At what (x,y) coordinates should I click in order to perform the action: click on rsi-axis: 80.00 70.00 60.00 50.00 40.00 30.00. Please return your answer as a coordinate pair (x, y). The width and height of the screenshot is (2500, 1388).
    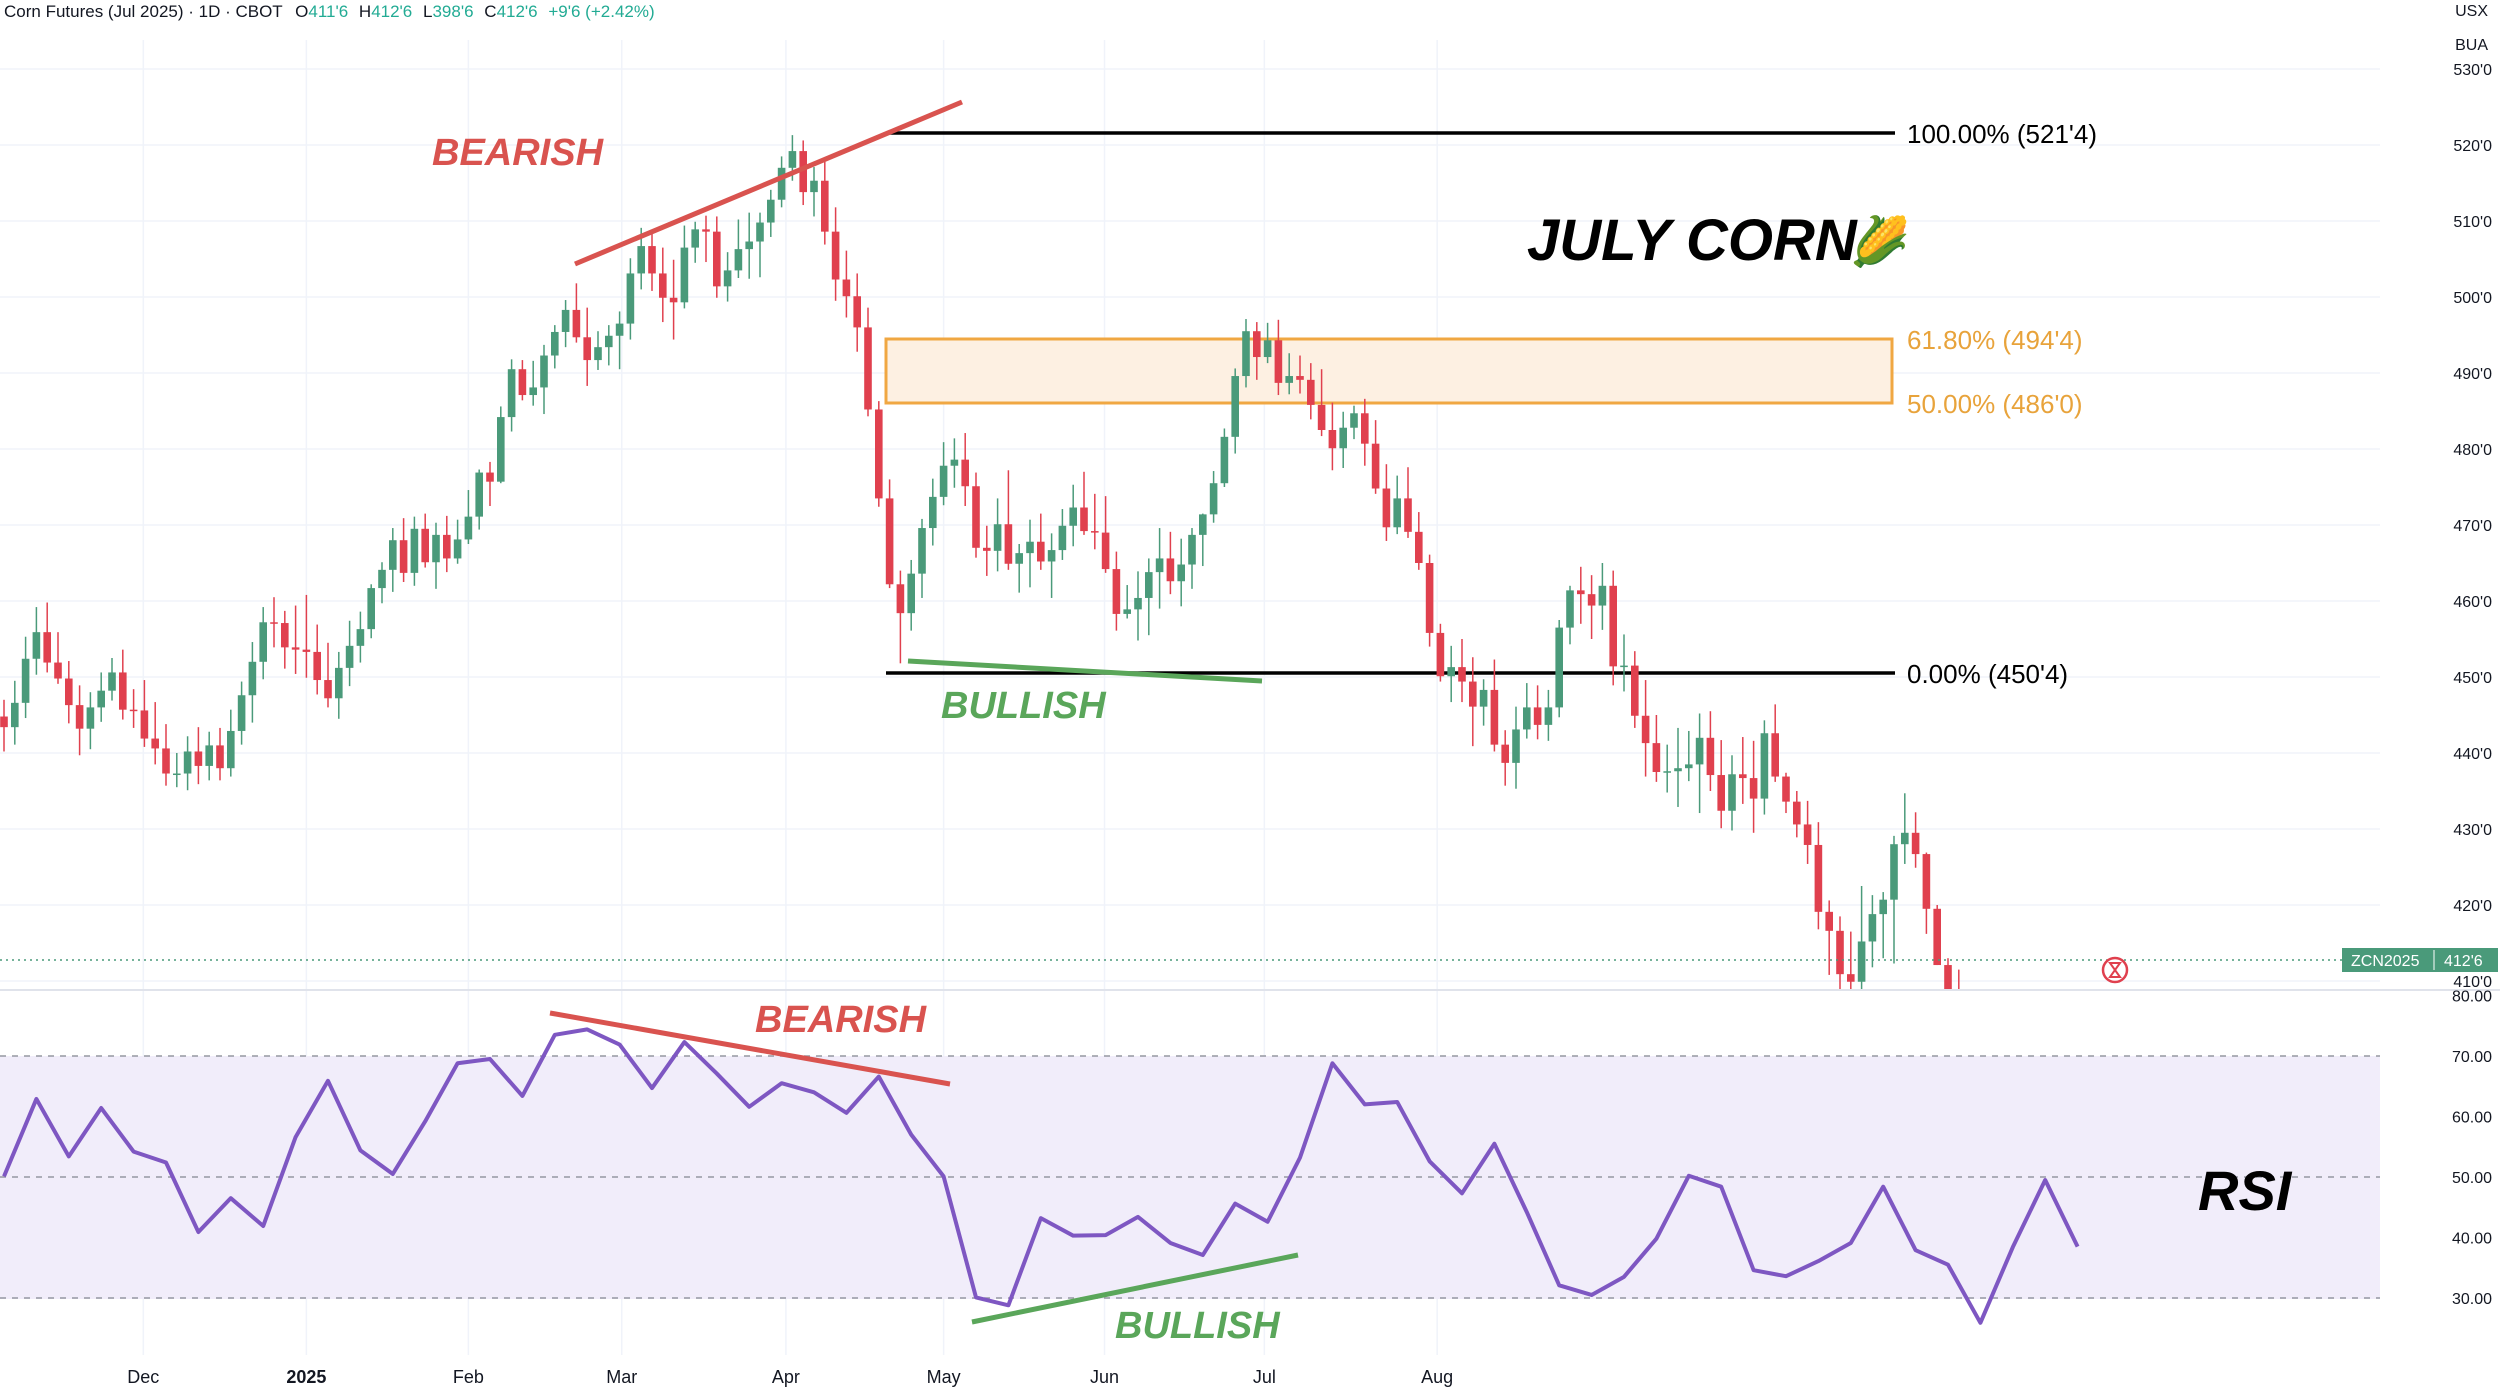
    Looking at the image, I should click on (2472, 1149).